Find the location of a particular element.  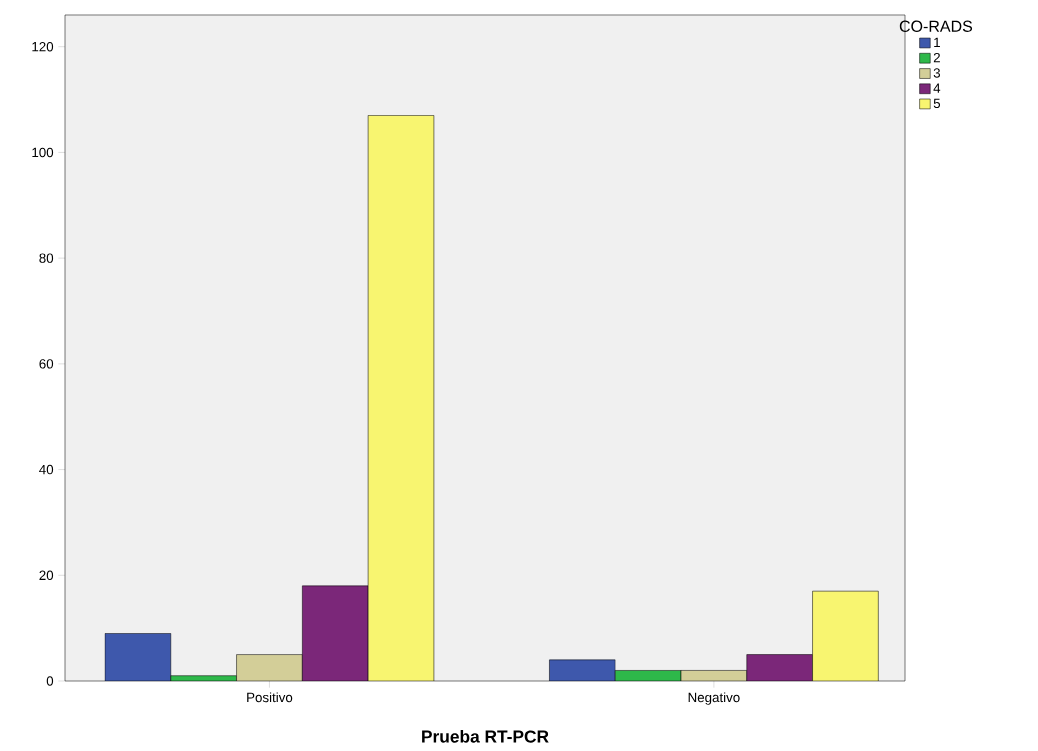

legend-label: 4 is located at coordinates (937, 88).